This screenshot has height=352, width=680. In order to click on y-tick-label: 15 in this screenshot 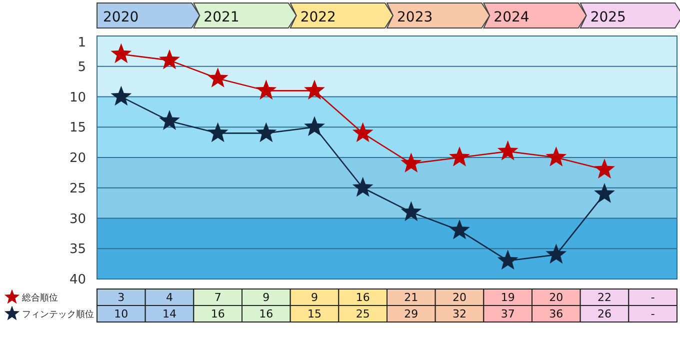, I will do `click(77, 128)`.